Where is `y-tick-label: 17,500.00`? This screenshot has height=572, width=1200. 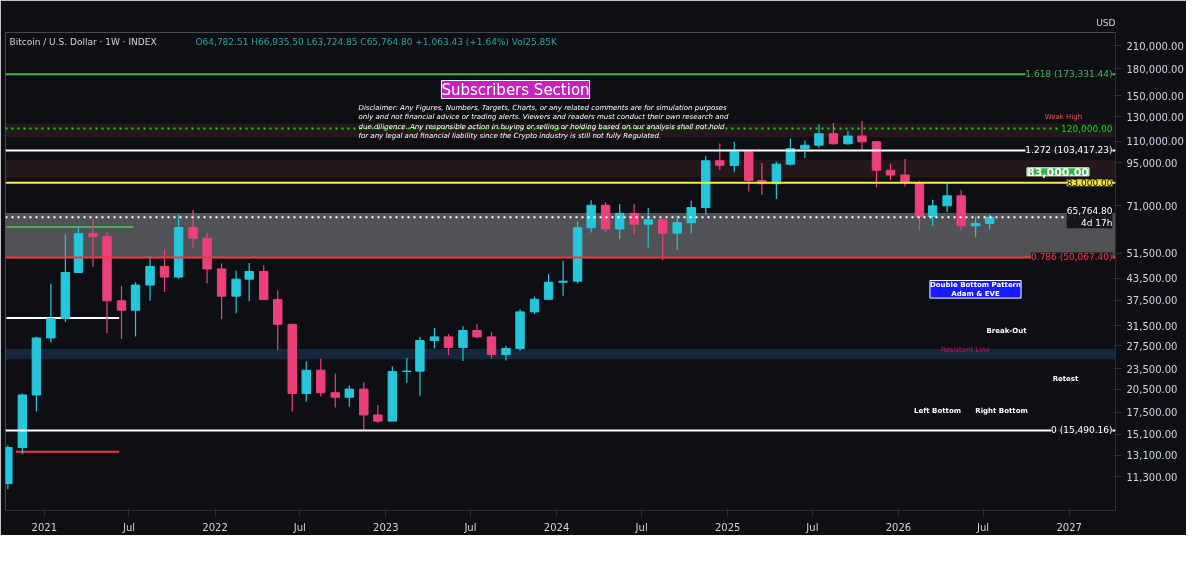
y-tick-label: 17,500.00 is located at coordinates (1152, 413).